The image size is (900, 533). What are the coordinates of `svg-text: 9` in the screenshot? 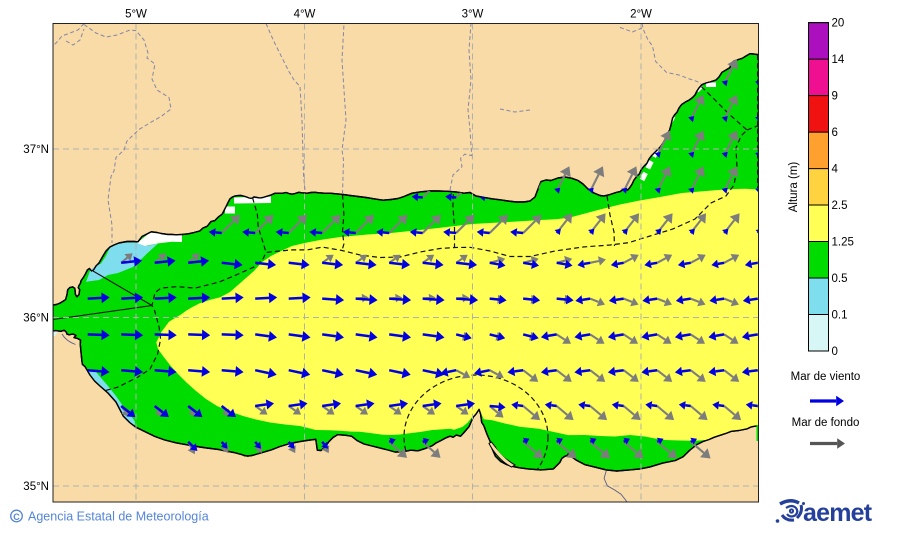 It's located at (835, 97).